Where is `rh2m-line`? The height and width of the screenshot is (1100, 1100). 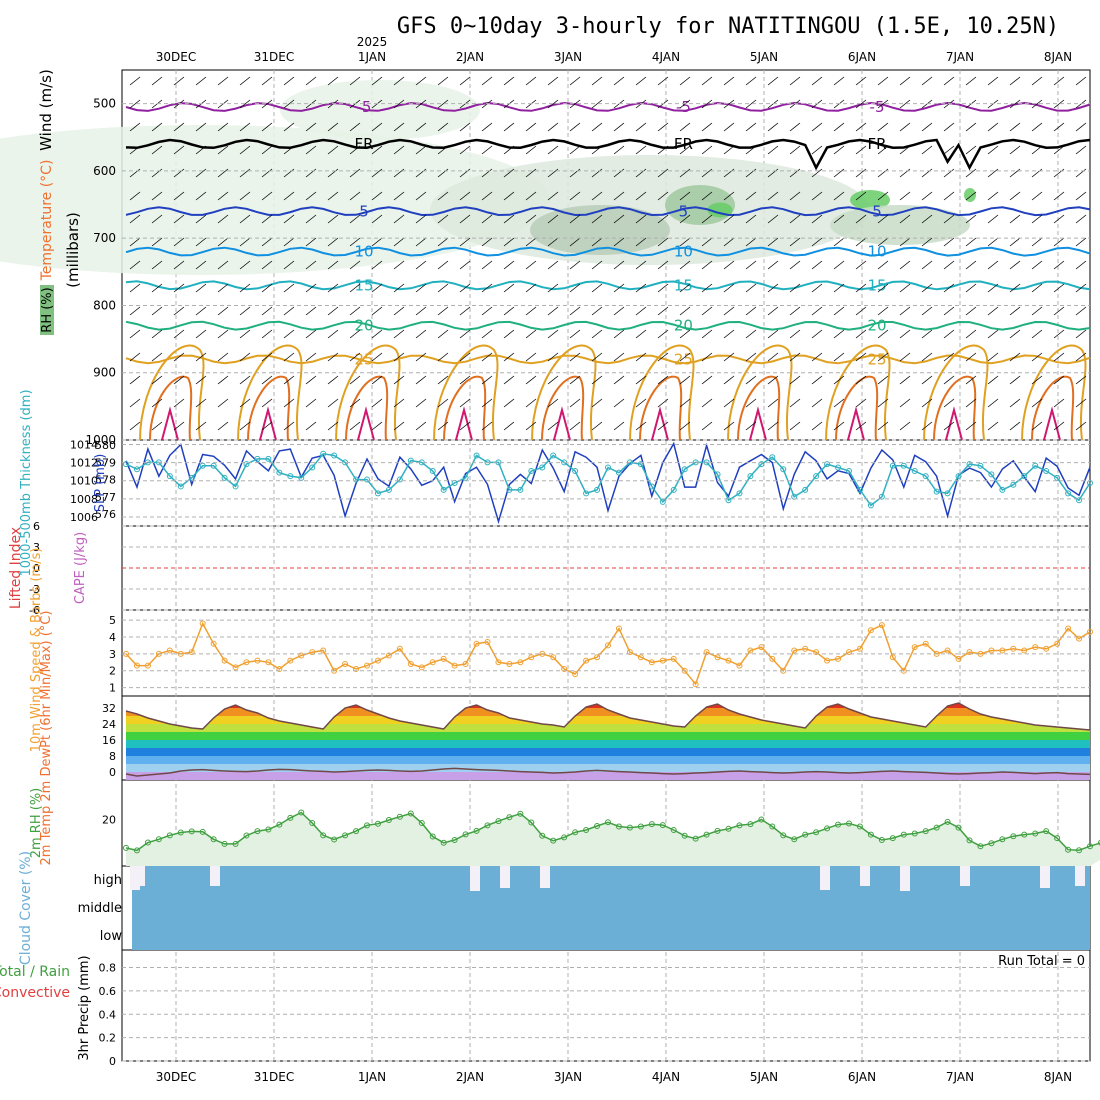
rh2m-line is located at coordinates (612, 831).